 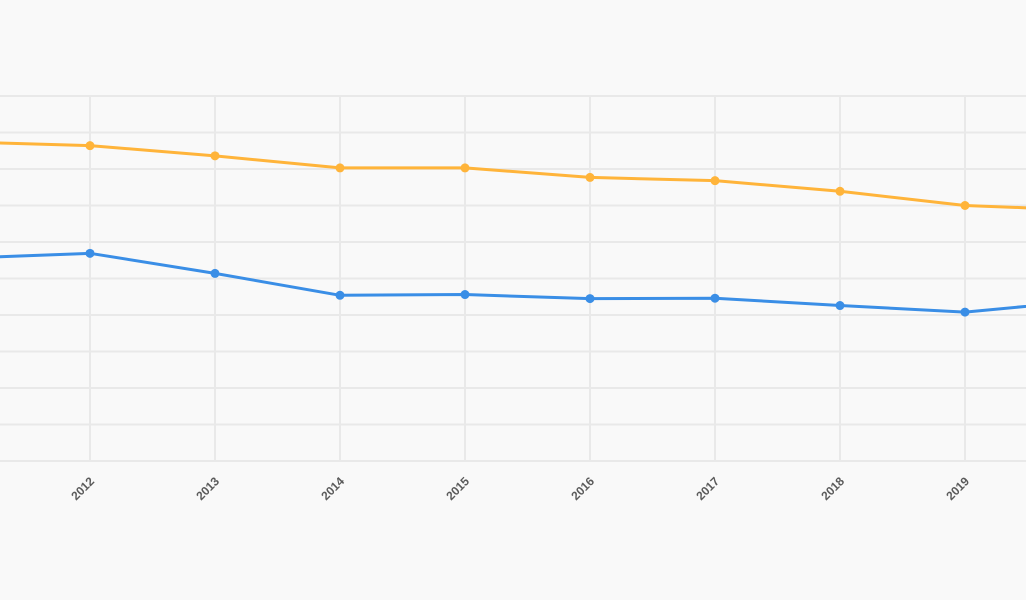 I want to click on x-tick-label: 2016, so click(x=582, y=488).